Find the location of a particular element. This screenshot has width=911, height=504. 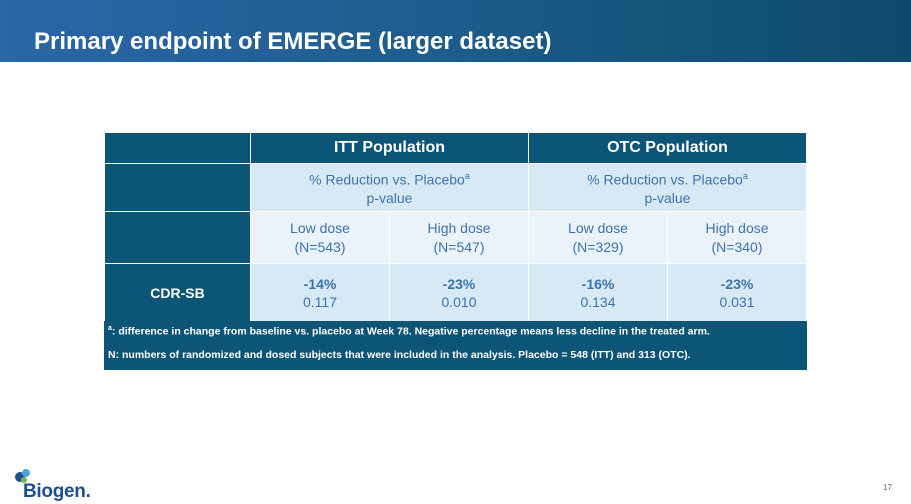

dose-n: (N=340) is located at coordinates (737, 246).